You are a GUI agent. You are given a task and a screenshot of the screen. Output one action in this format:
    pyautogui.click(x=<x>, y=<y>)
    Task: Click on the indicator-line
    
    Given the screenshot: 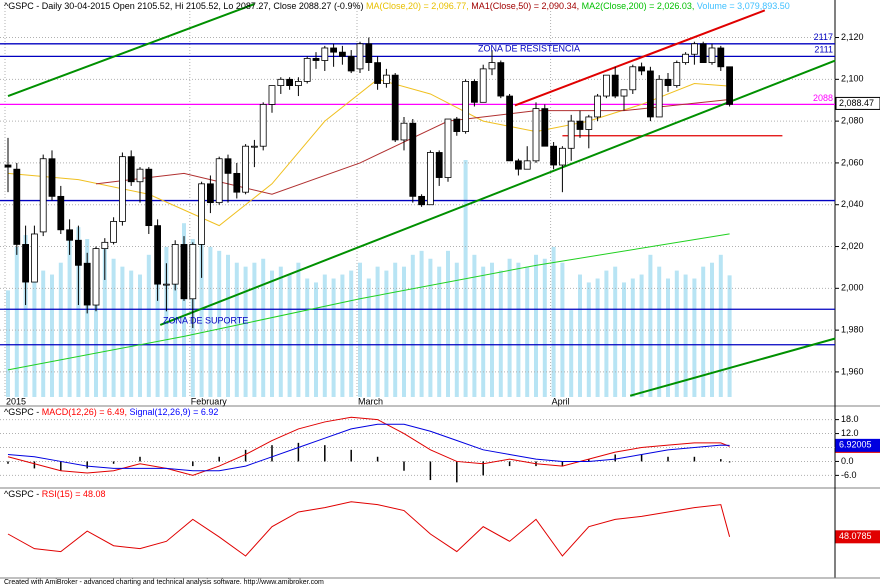 What is the action you would take?
    pyautogui.click(x=368, y=447)
    